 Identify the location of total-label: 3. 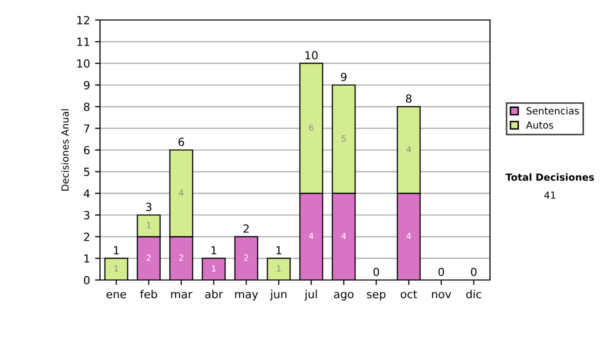
(149, 207).